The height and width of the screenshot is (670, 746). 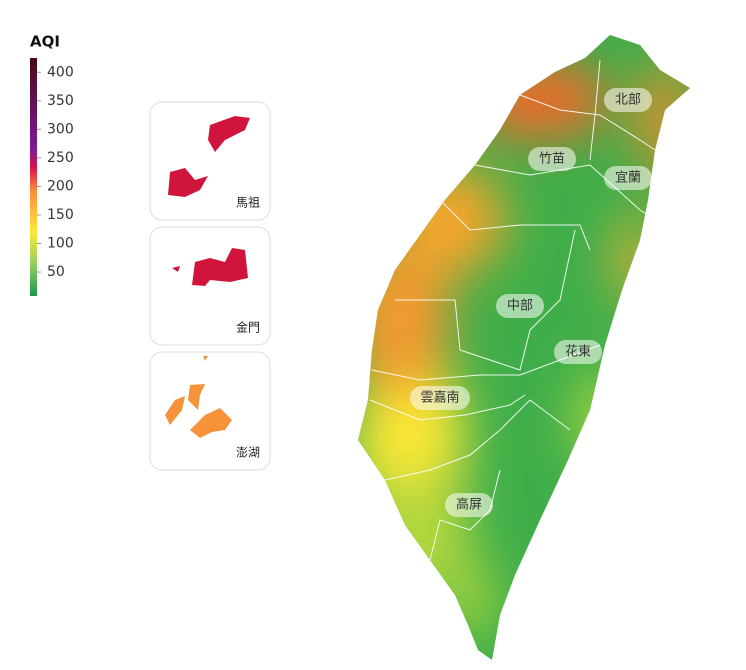 What do you see at coordinates (60, 243) in the screenshot?
I see `legend-tick-label: 100` at bounding box center [60, 243].